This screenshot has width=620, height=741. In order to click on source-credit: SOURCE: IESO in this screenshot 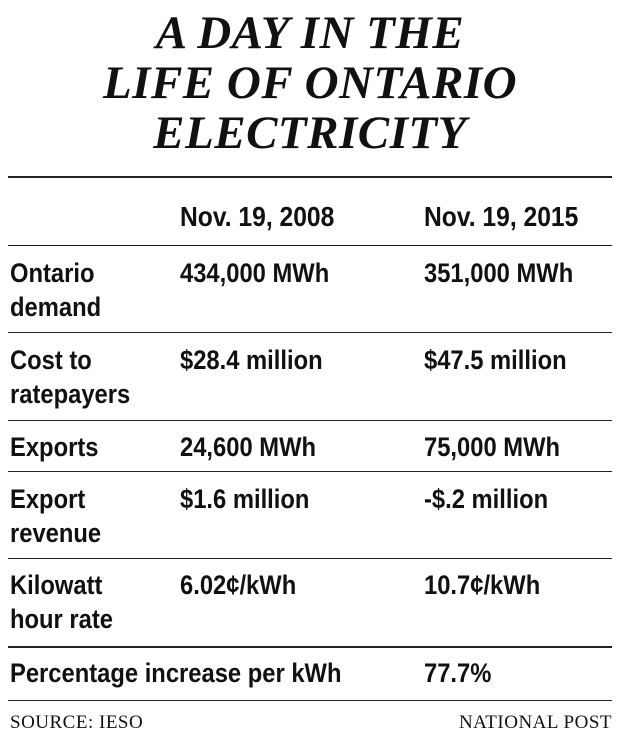, I will do `click(77, 722)`.